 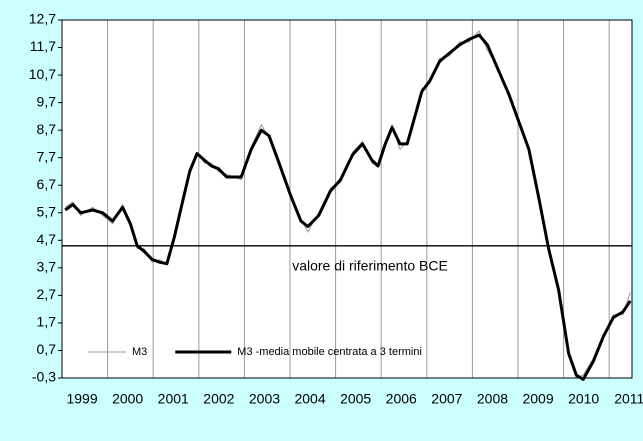 I want to click on x-tick-label: 2003, so click(x=264, y=399).